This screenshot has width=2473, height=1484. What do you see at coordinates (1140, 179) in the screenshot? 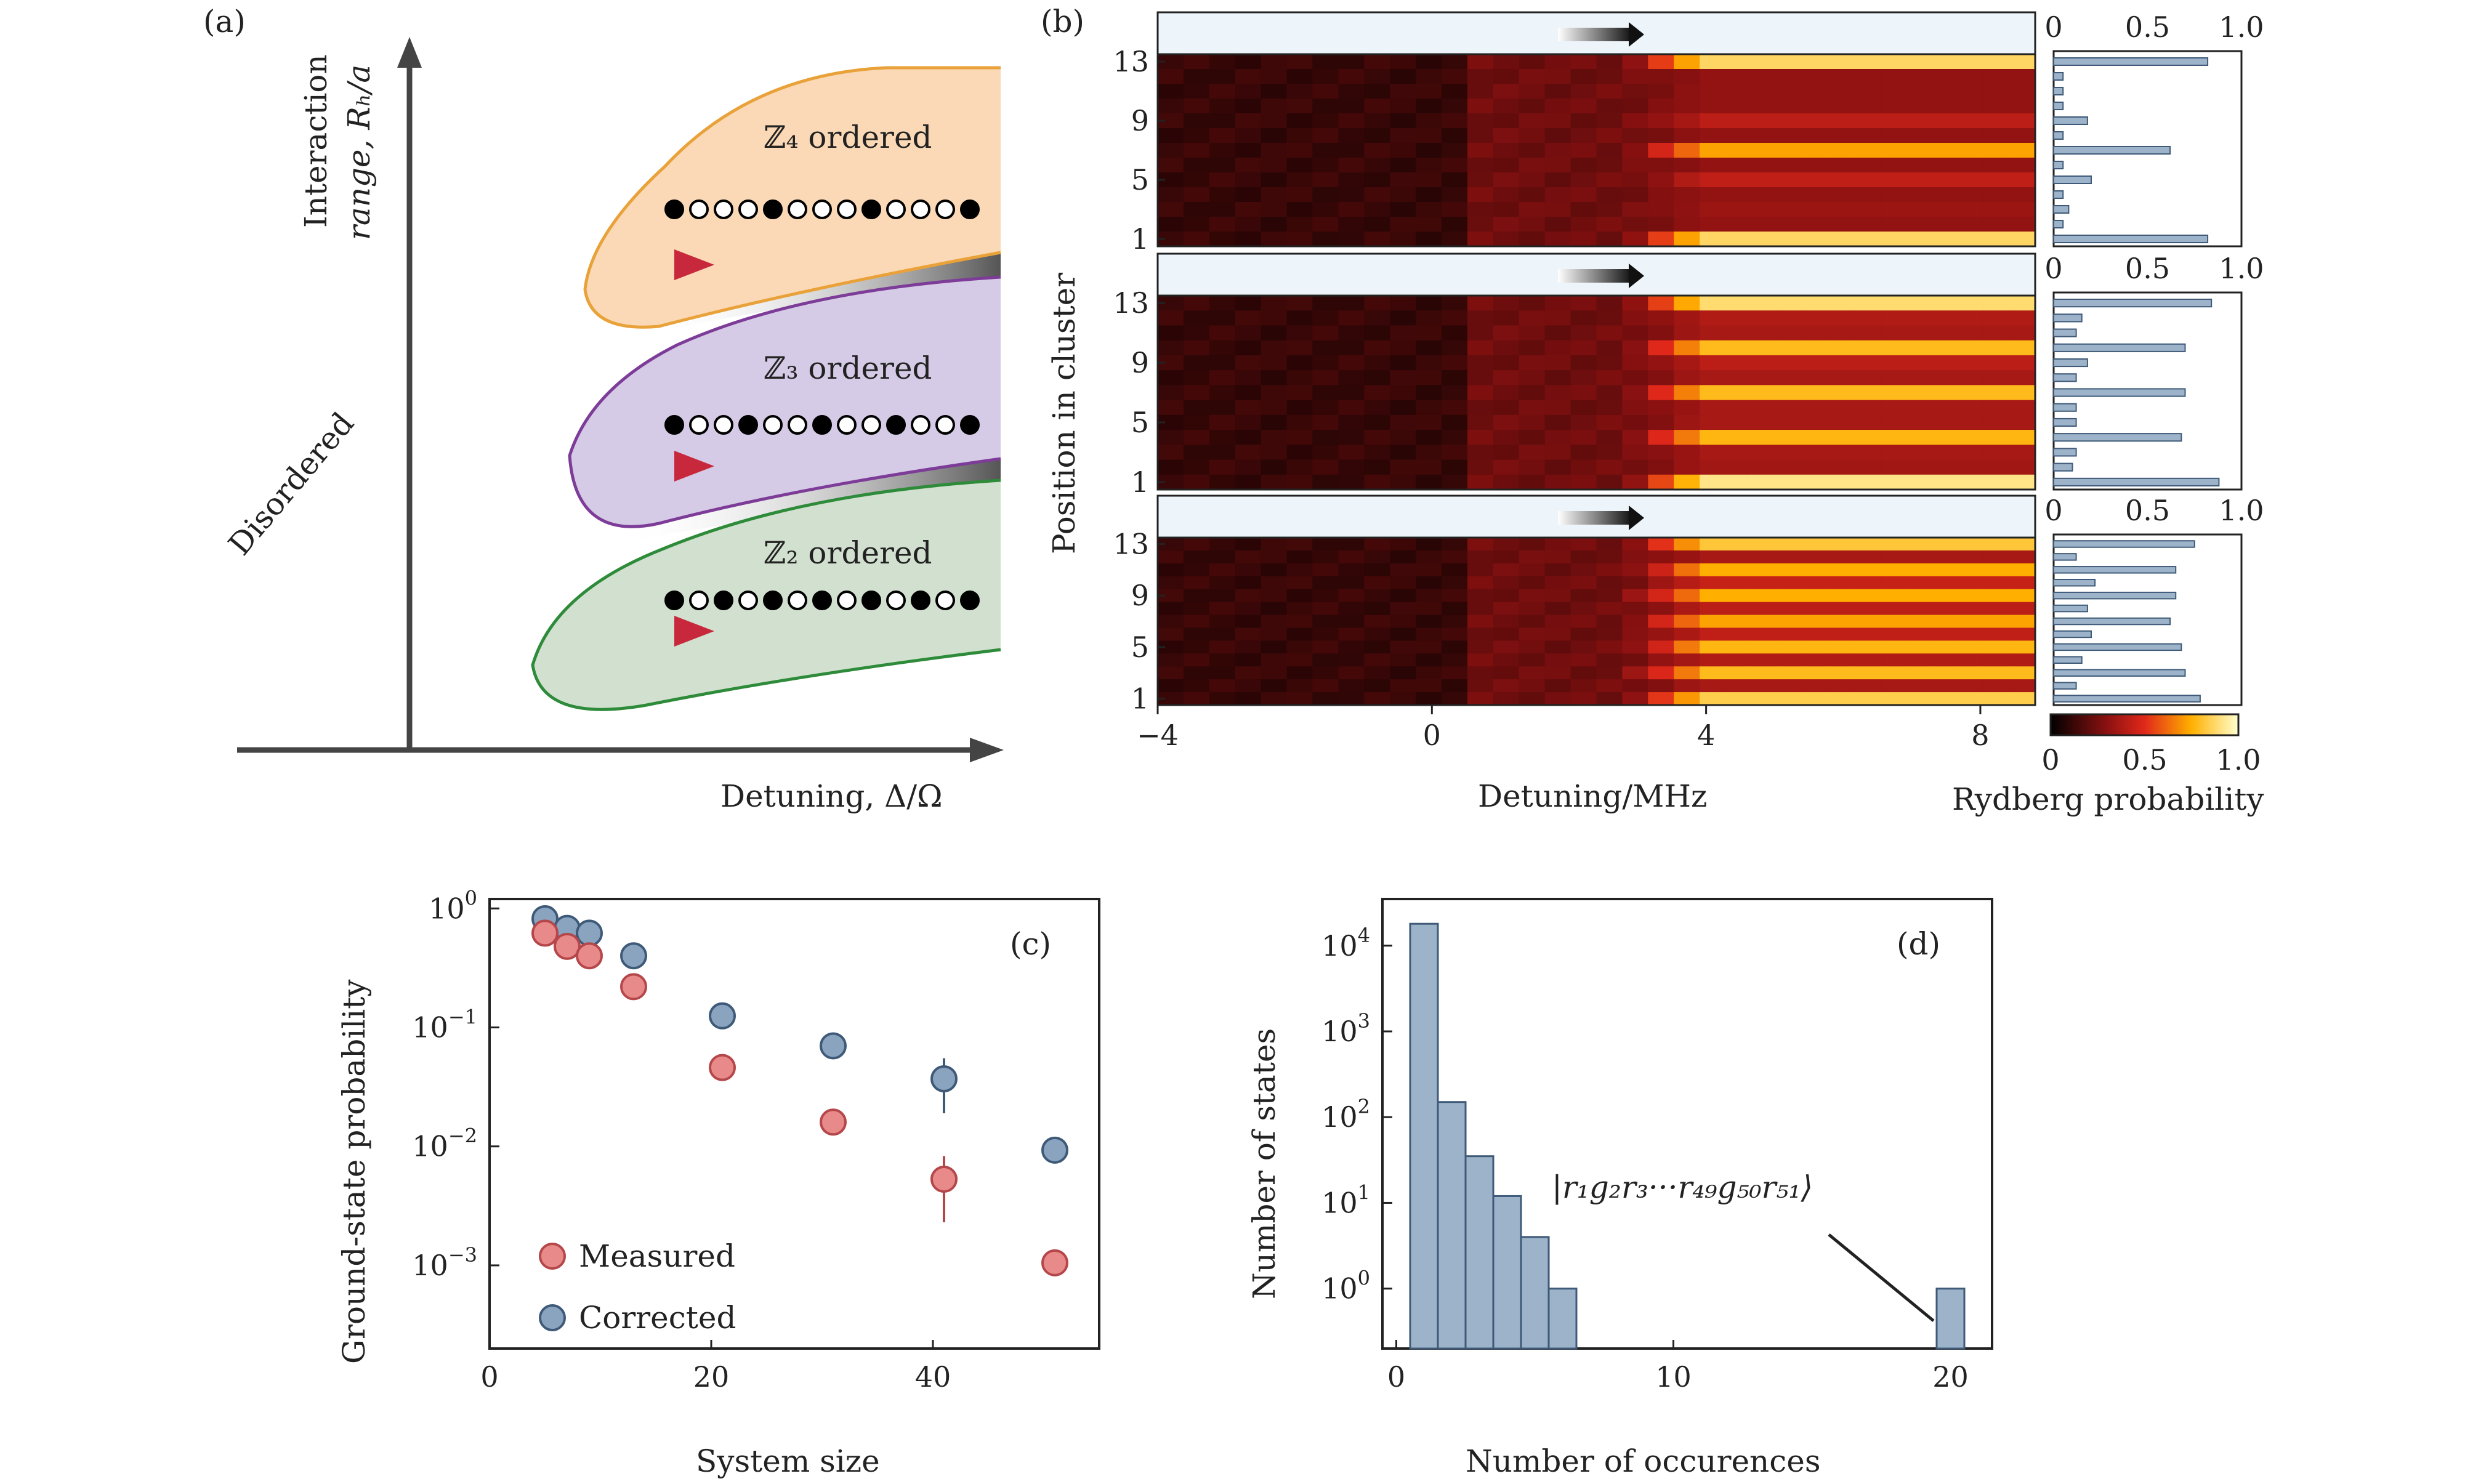
I see `heatmap-ytick: 5` at bounding box center [1140, 179].